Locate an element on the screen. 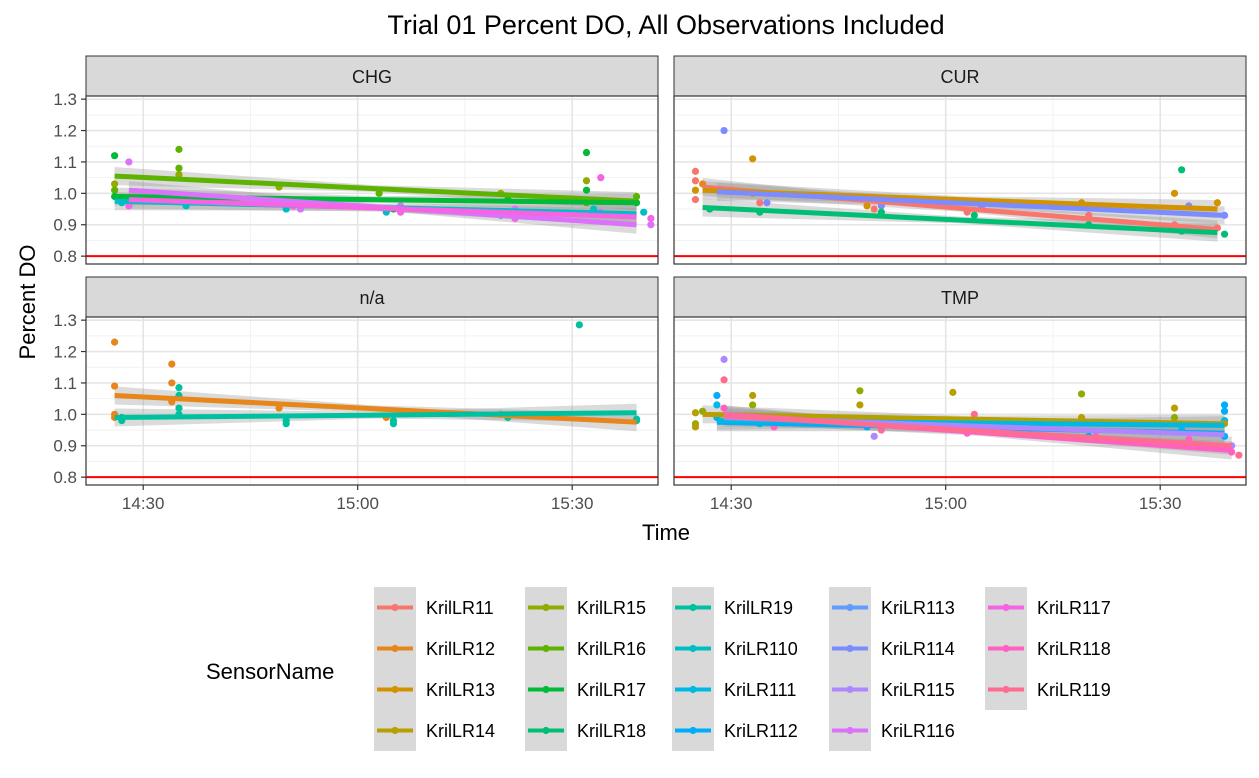 The width and height of the screenshot is (1259, 778). legend-label: KriLR118 is located at coordinates (1074, 649).